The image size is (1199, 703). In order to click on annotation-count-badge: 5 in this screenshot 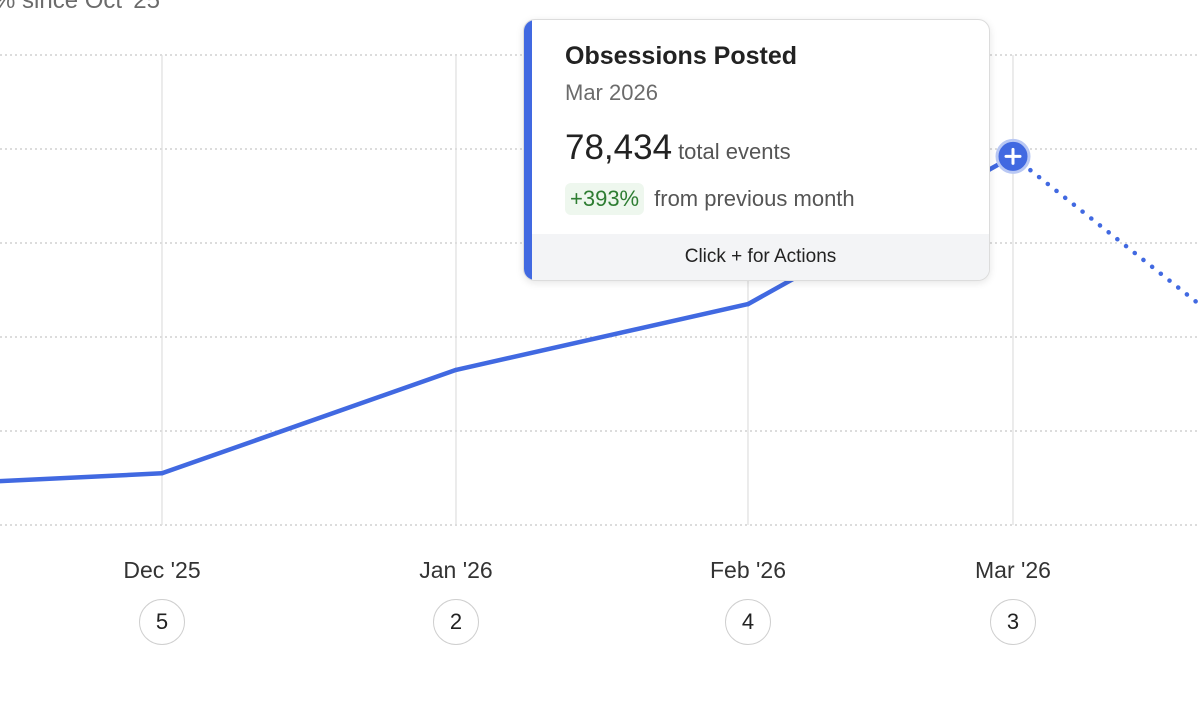, I will do `click(162, 622)`.